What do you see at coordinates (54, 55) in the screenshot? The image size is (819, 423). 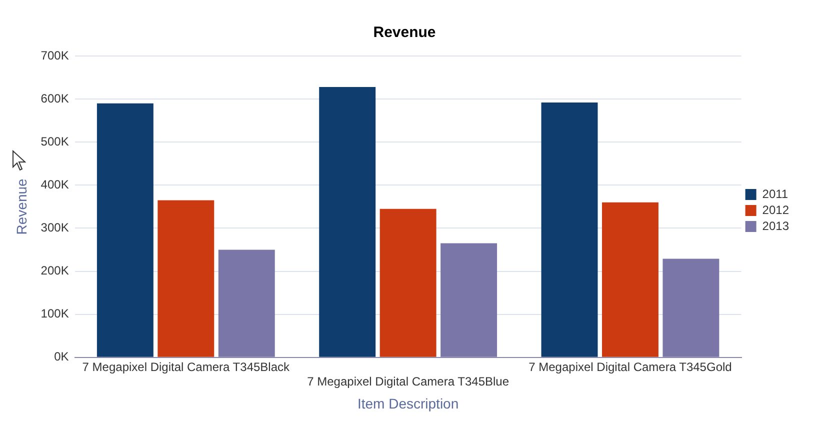 I see `y-tick-label: 700K` at bounding box center [54, 55].